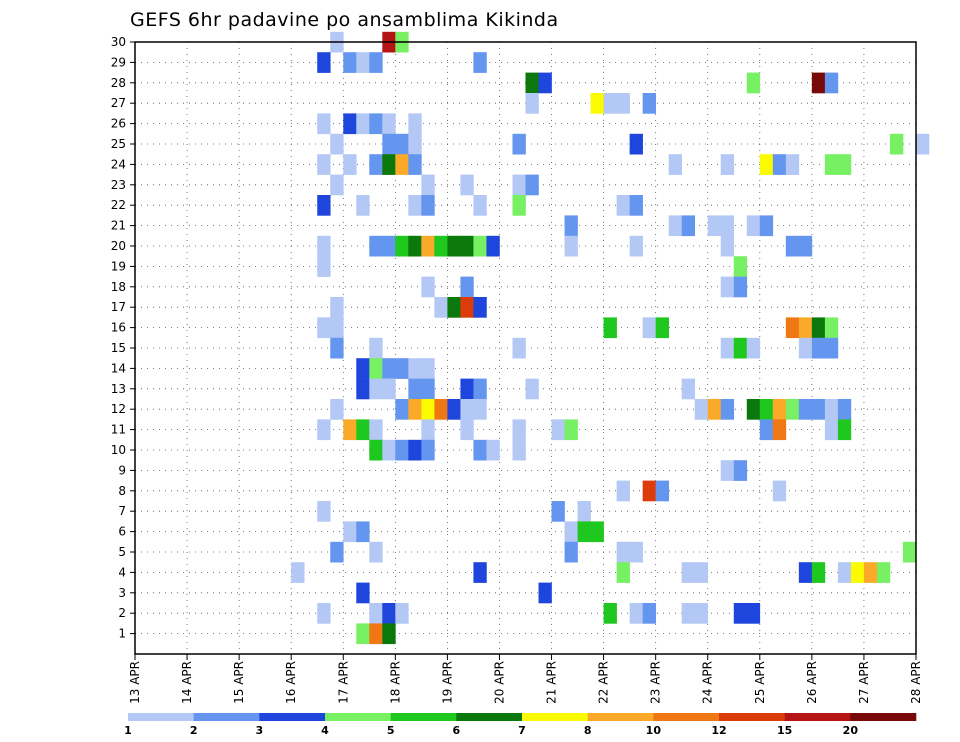 Image resolution: width=960 pixels, height=742 pixels. What do you see at coordinates (552, 682) in the screenshot?
I see `x-tick-label: 21 APR` at bounding box center [552, 682].